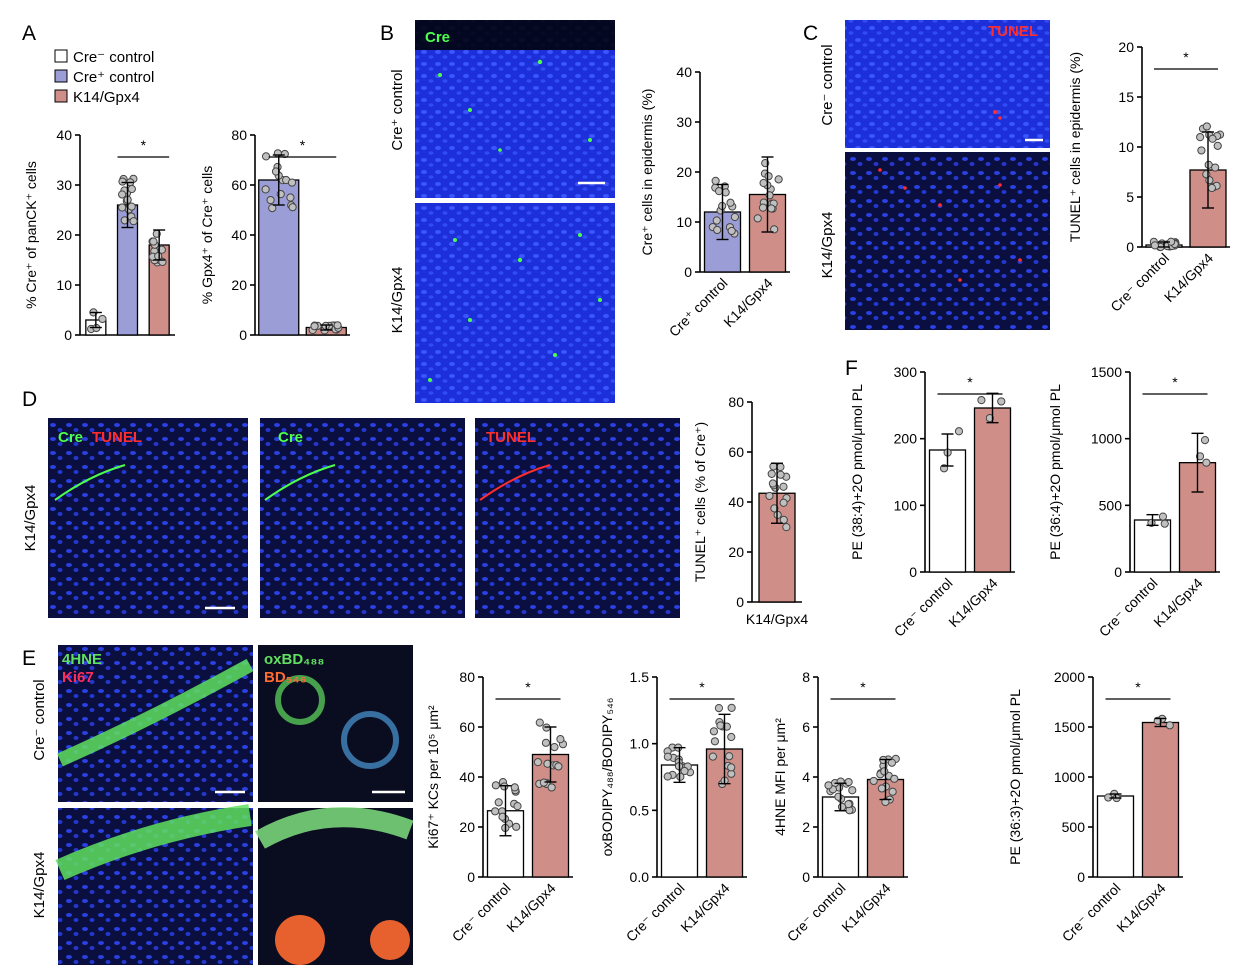 The height and width of the screenshot is (975, 1257). What do you see at coordinates (70, 437) in the screenshot?
I see `micrograph-d-label-cre: Cre` at bounding box center [70, 437].